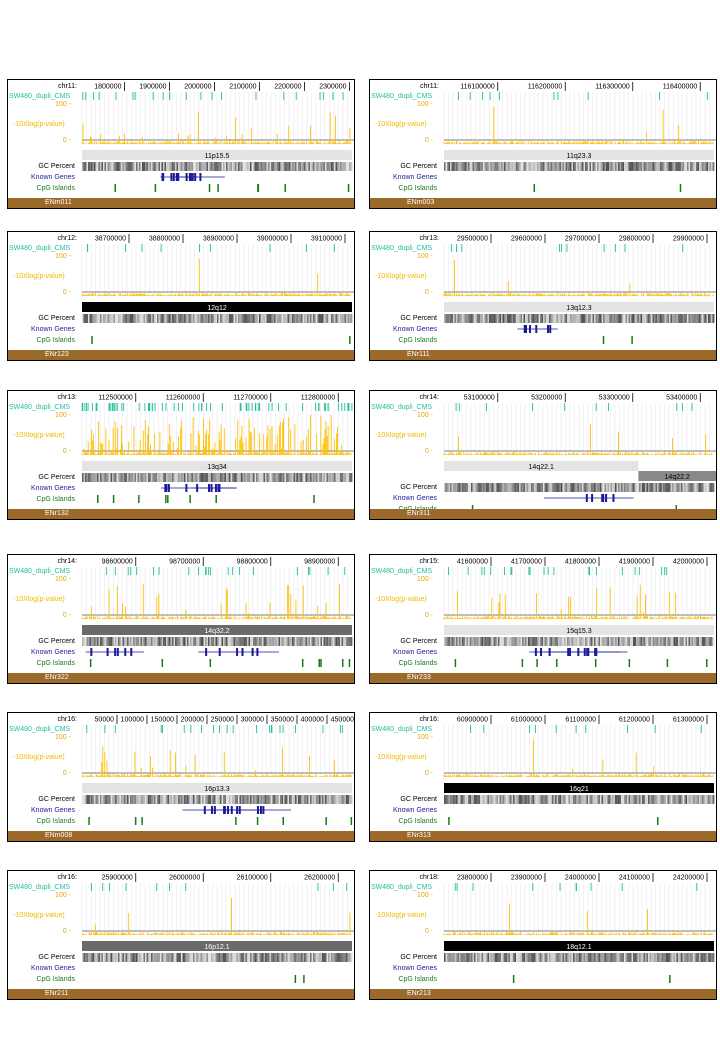  What do you see at coordinates (222, 720) in the screenshot?
I see `base-position-label: 250000` at bounding box center [222, 720].